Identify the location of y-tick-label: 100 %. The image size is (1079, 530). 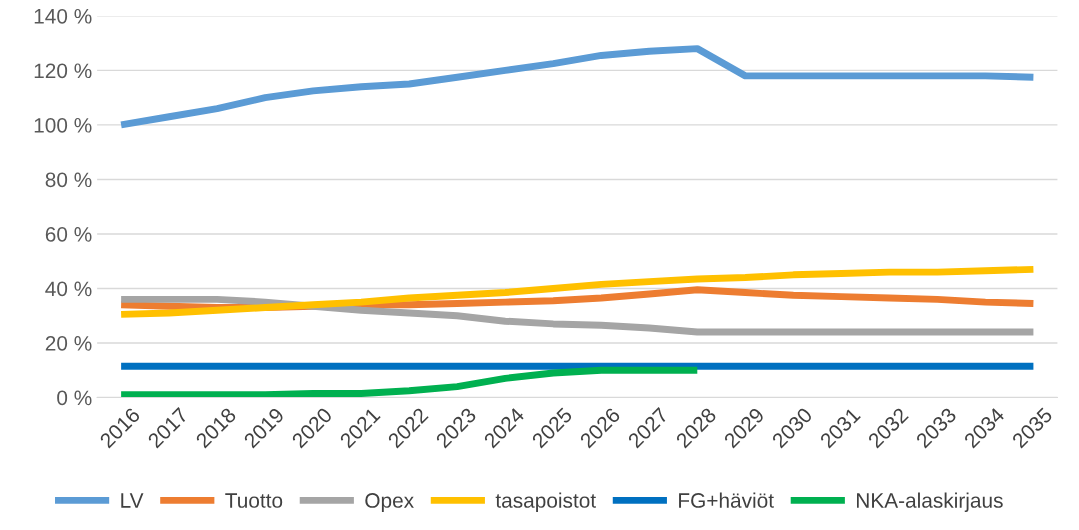
(63, 125).